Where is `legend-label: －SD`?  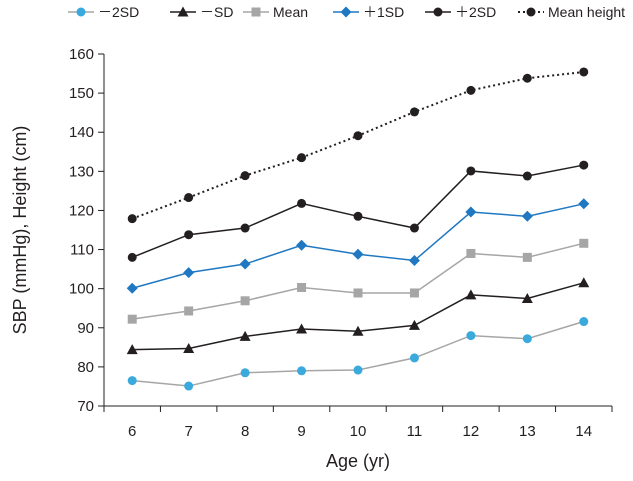
legend-label: －SD is located at coordinates (216, 12).